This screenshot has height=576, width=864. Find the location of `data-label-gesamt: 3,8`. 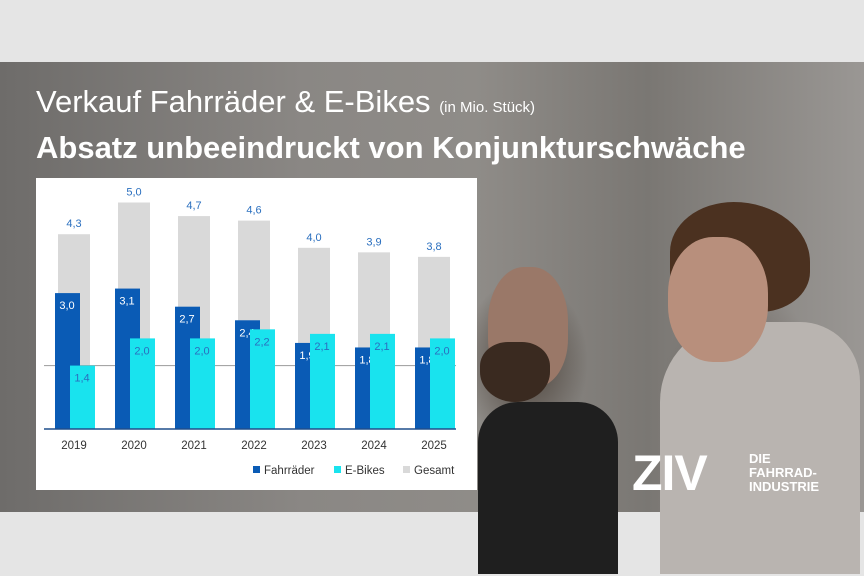

data-label-gesamt: 3,8 is located at coordinates (433, 247).